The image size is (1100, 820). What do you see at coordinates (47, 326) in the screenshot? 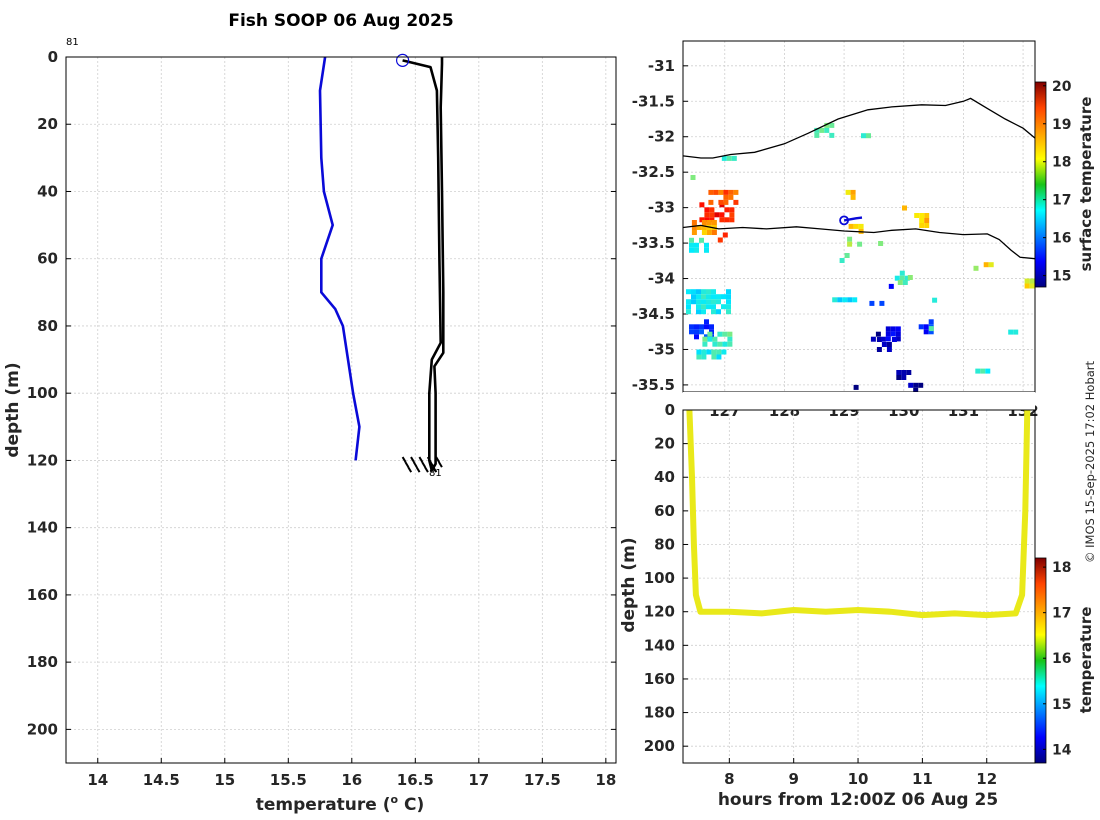
I see `profile-y-tick-label: 80` at bounding box center [47, 326].